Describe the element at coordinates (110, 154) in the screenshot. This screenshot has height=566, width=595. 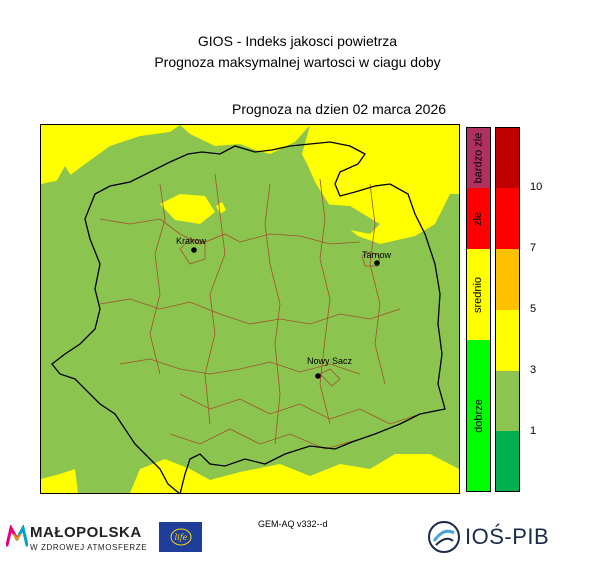
I see `zone-srednio-northwest` at that location.